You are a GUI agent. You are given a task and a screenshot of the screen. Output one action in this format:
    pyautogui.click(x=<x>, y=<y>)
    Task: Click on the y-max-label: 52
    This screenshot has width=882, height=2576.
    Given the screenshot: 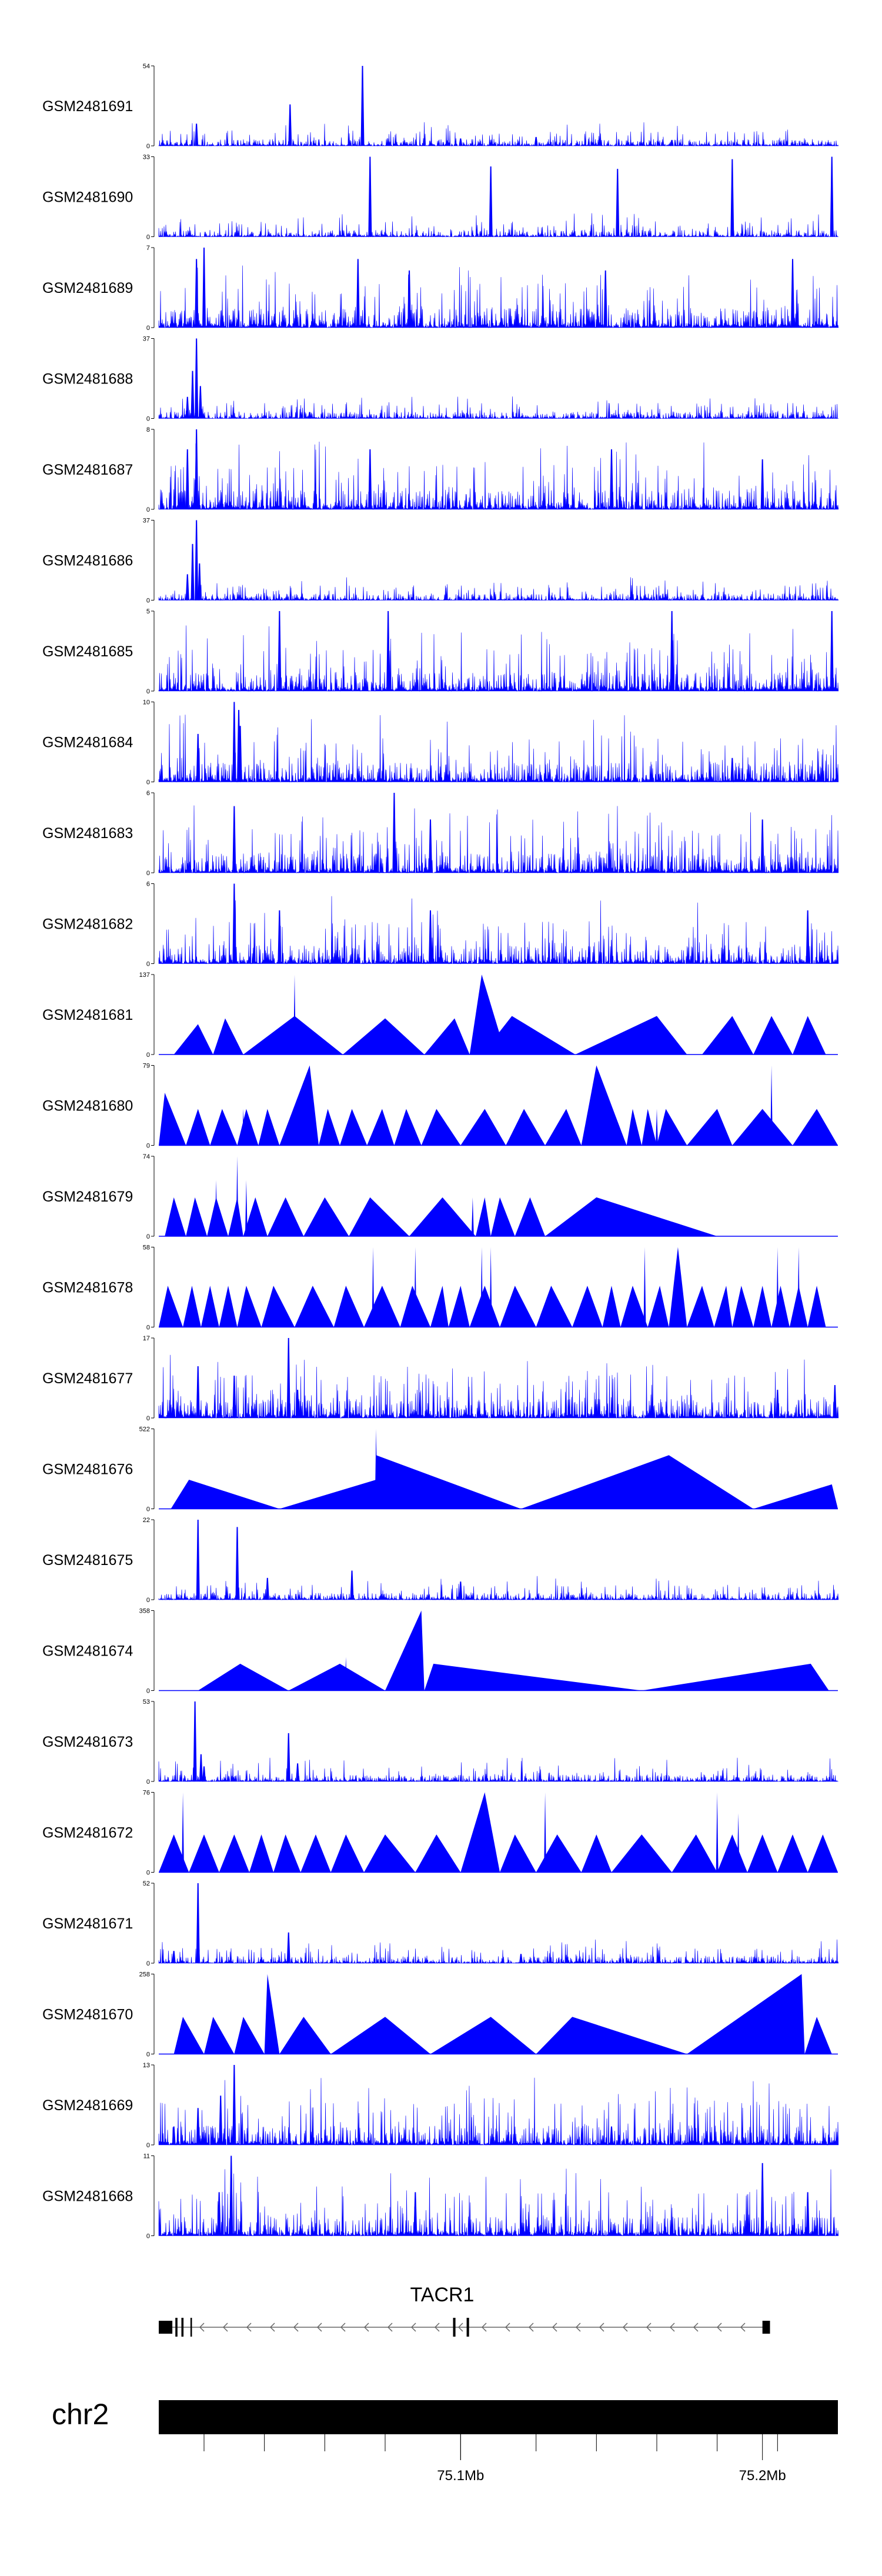 What is the action you would take?
    pyautogui.click(x=146, y=1883)
    